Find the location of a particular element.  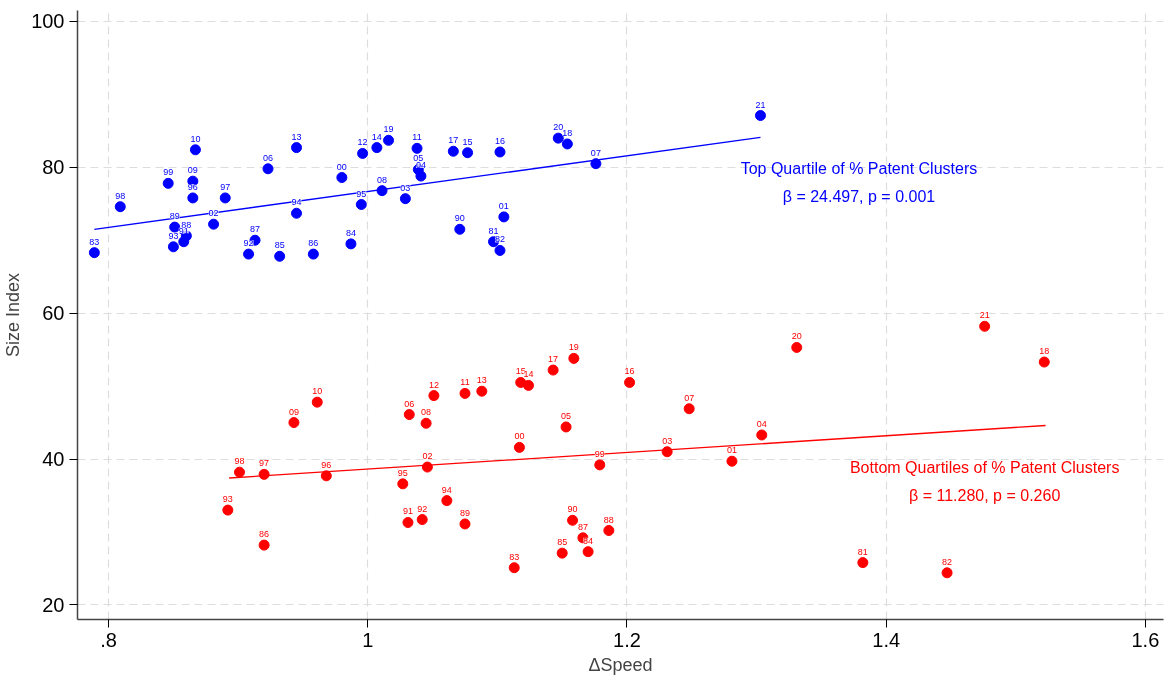

x-axis-title: ΔSpeed is located at coordinates (620, 664).